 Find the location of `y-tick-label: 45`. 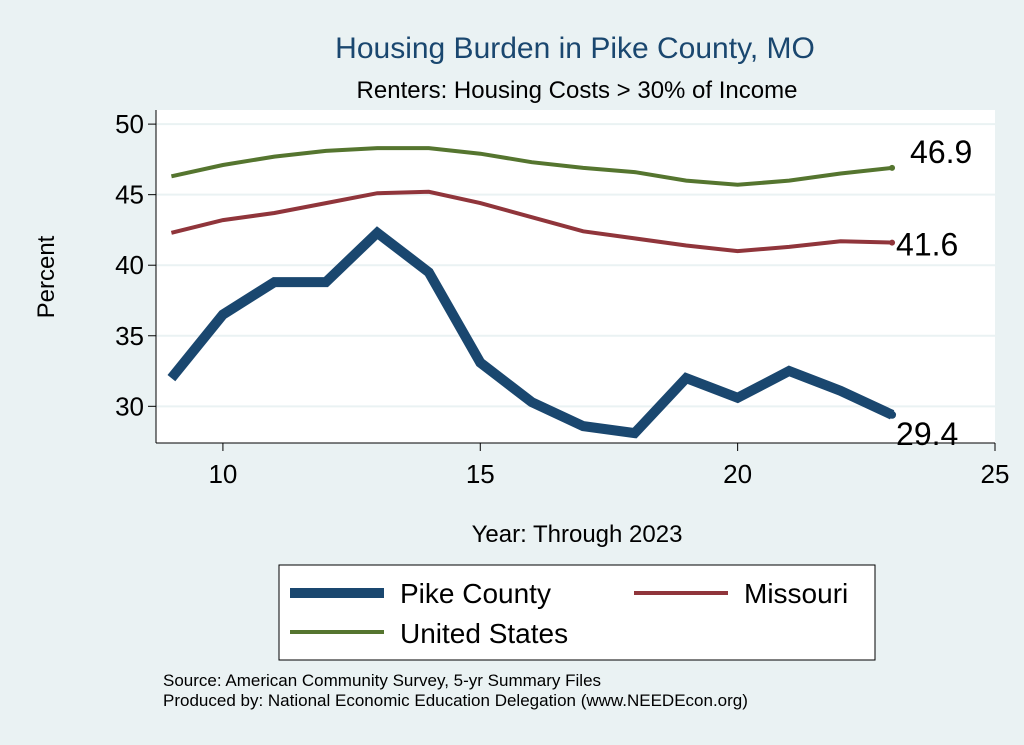

y-tick-label: 45 is located at coordinates (129, 195).